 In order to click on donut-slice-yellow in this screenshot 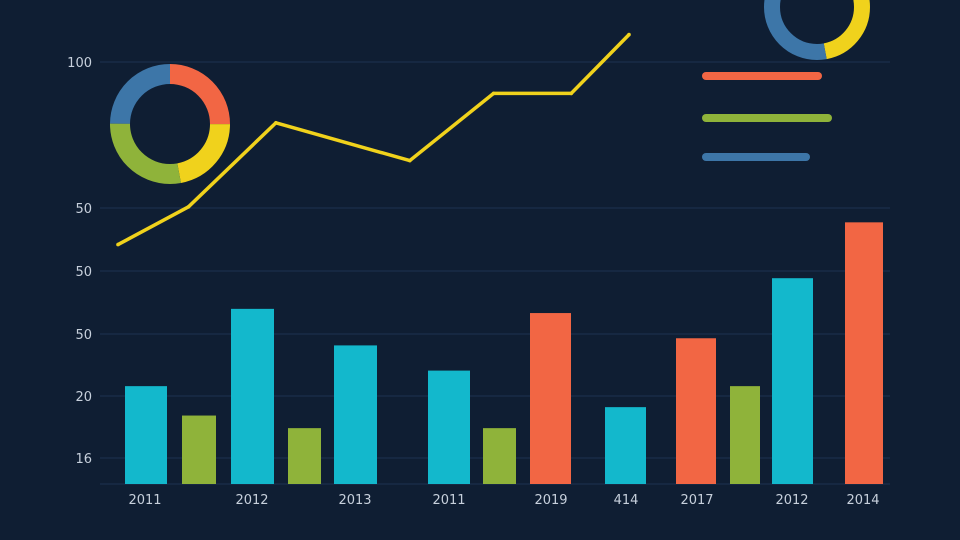, I will do `click(817, 30)`.